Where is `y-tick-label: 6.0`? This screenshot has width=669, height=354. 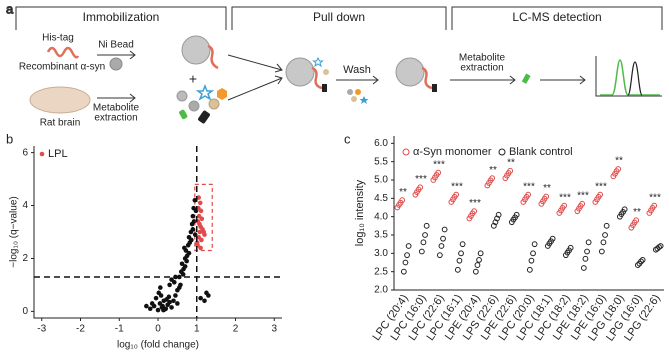
y-tick-label: 6.0 is located at coordinates (381, 143).